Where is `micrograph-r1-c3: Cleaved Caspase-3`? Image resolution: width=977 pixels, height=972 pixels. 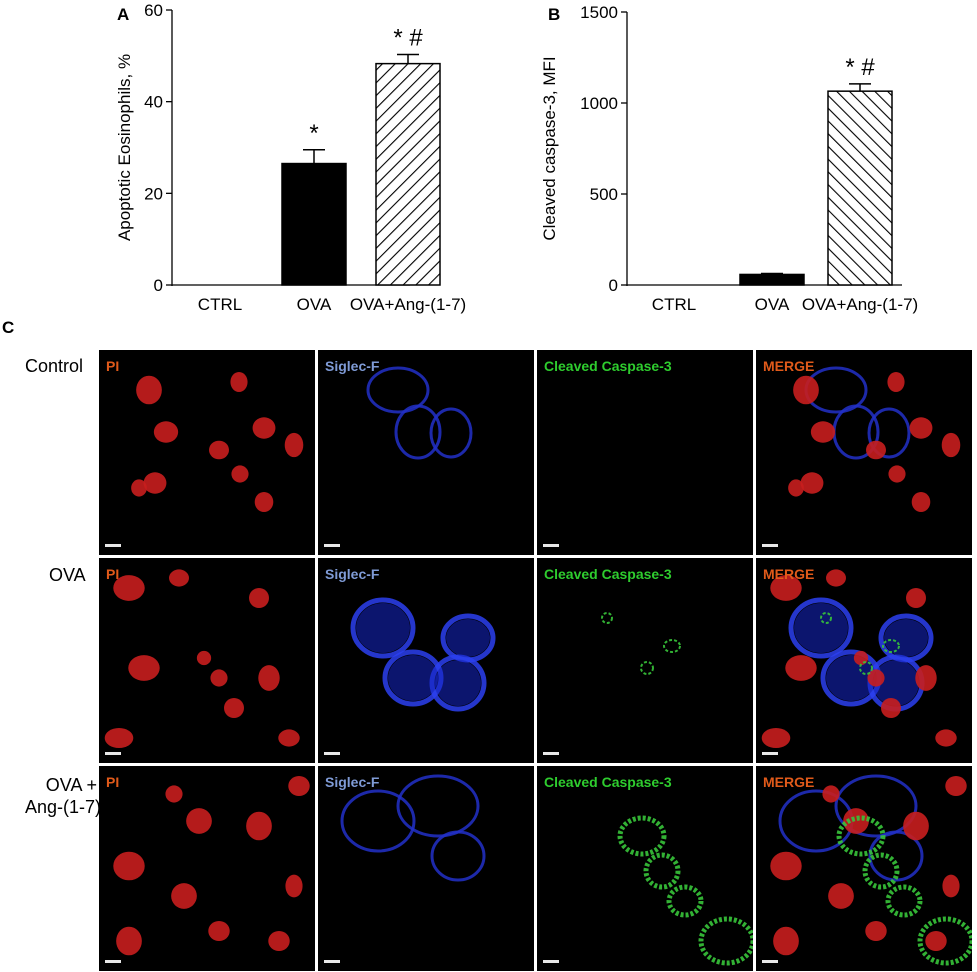 micrograph-r1-c3: Cleaved Caspase-3 is located at coordinates (645, 452).